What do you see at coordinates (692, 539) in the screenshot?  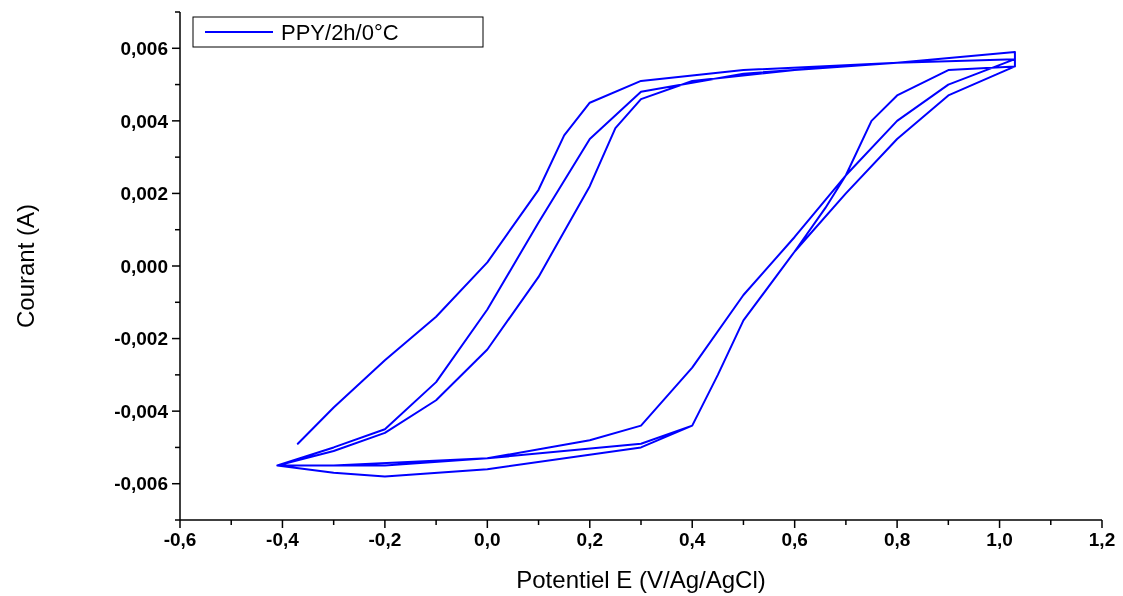 I see `x-tick-label: 0,4` at bounding box center [692, 539].